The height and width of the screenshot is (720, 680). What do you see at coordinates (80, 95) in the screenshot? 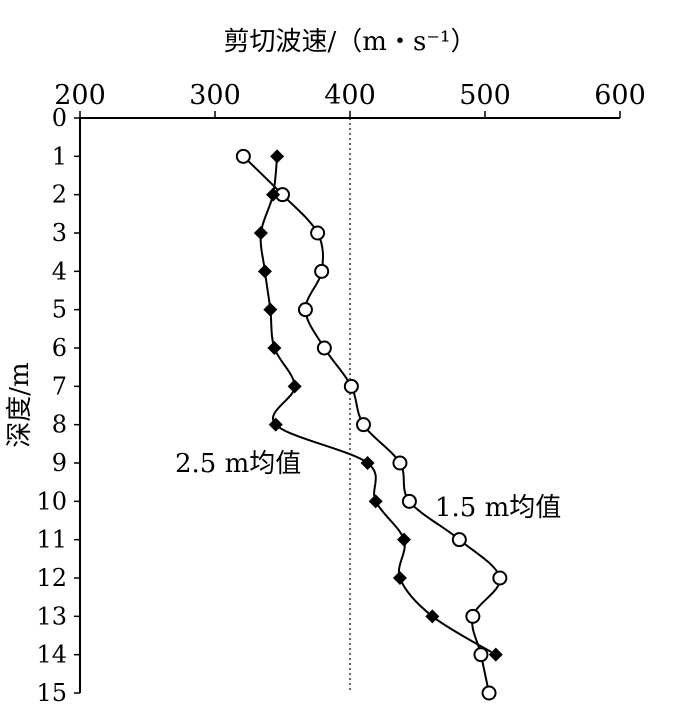
I see `x-tick-label: 200` at bounding box center [80, 95].